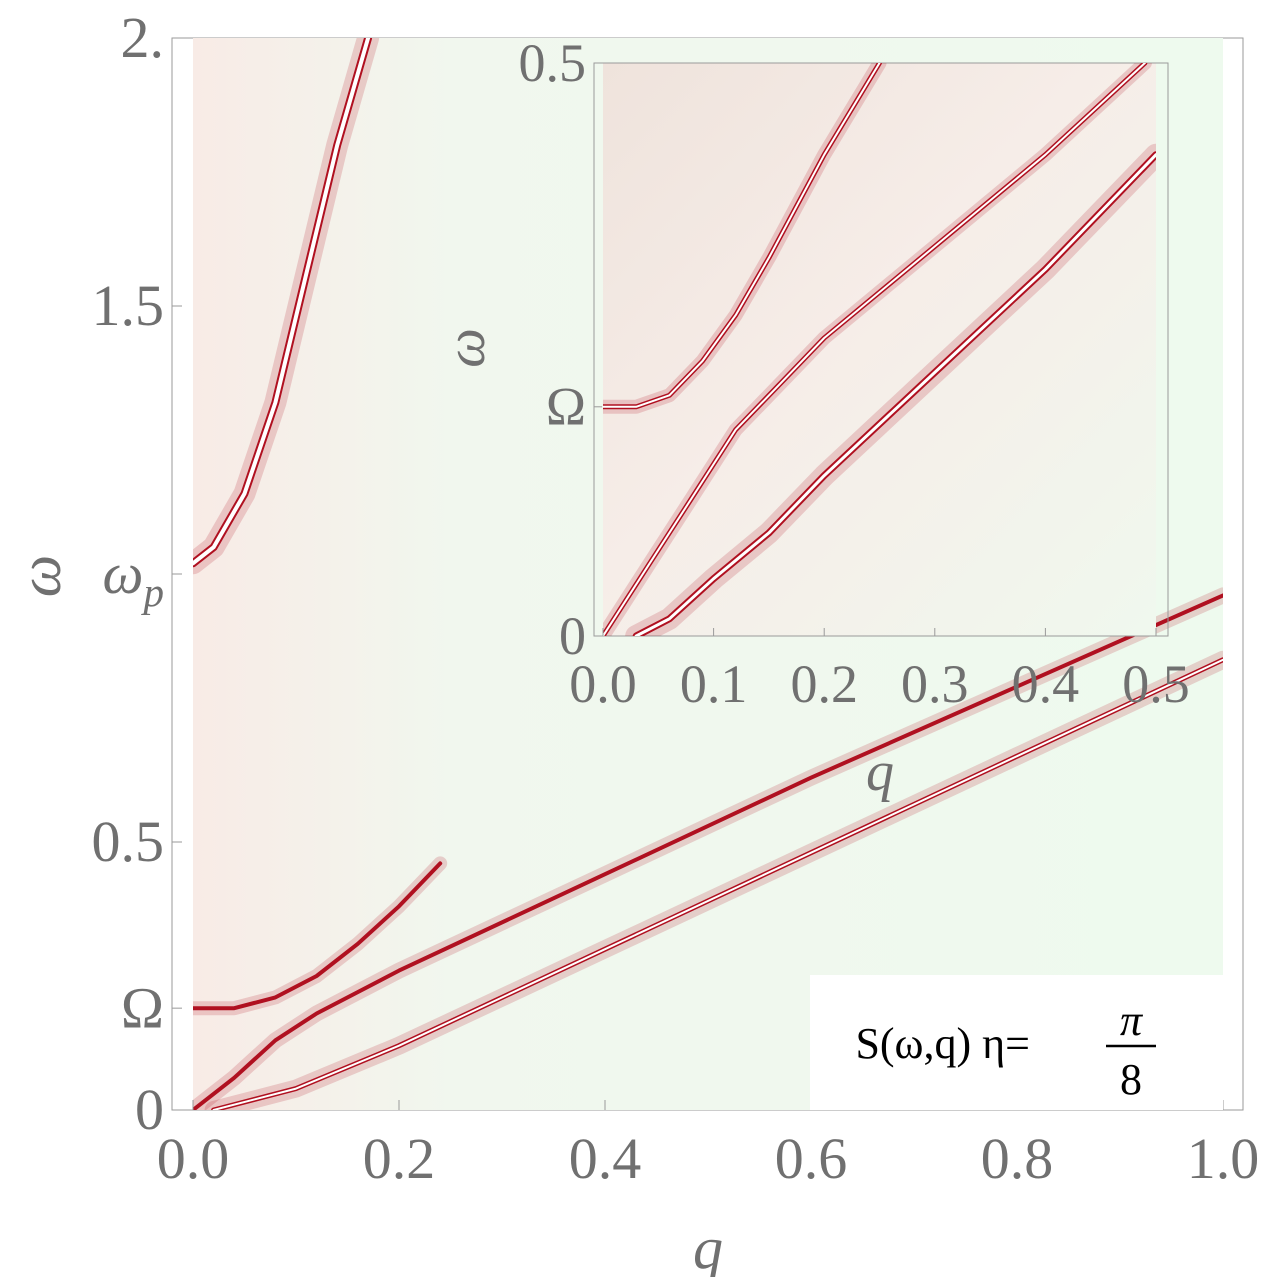 This screenshot has height=1277, width=1267. What do you see at coordinates (935, 684) in the screenshot?
I see `x-tick-label: 0.3` at bounding box center [935, 684].